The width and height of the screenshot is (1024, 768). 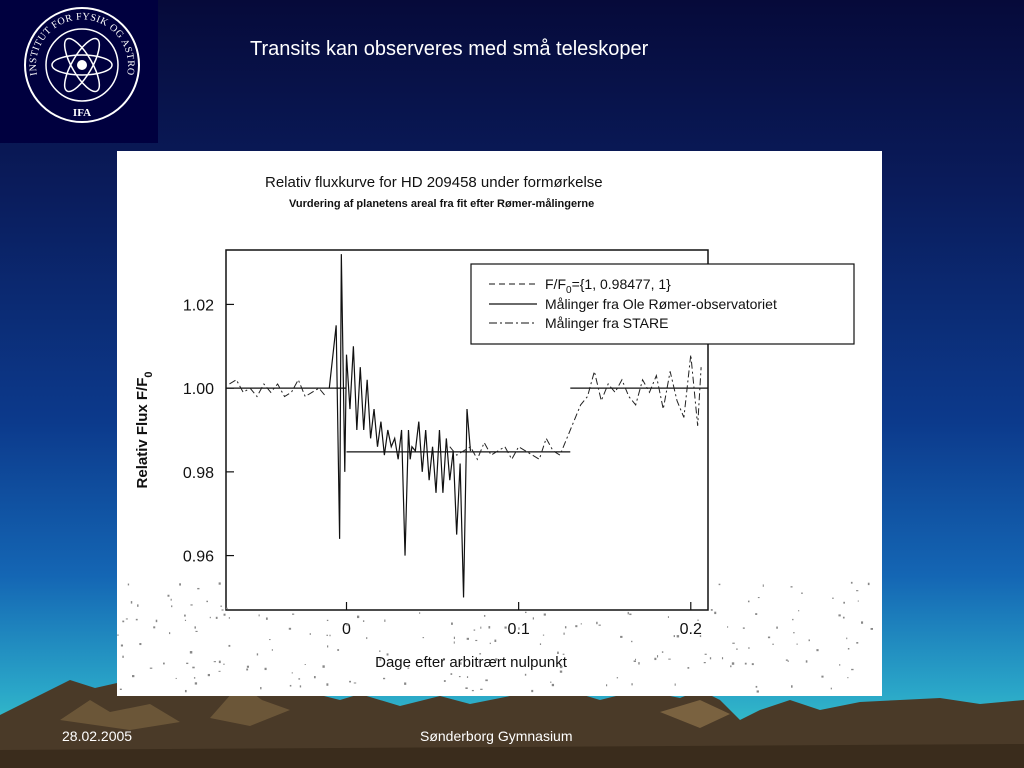 What do you see at coordinates (400, 426) in the screenshot?
I see `series-ole-romer-line` at bounding box center [400, 426].